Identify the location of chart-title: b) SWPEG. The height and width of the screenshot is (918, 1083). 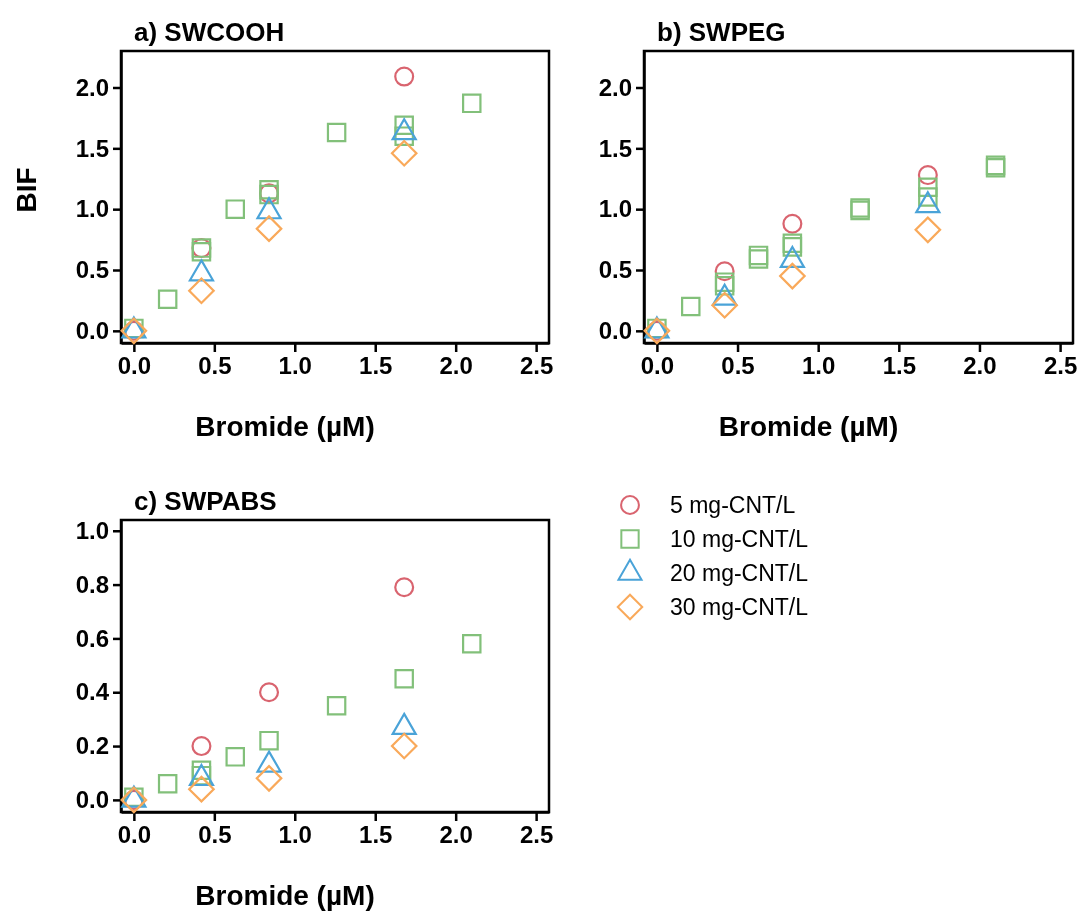
(721, 32).